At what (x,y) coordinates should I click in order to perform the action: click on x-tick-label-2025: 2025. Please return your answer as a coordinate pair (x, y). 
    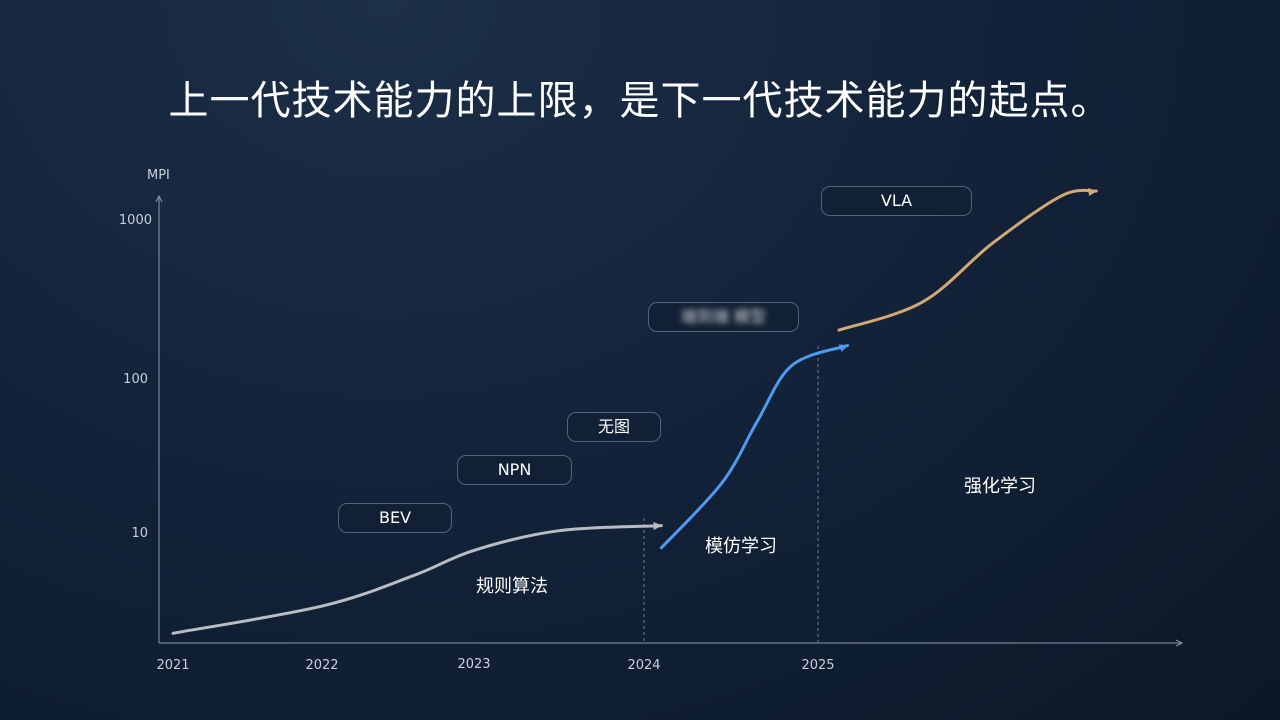
    Looking at the image, I should click on (817, 665).